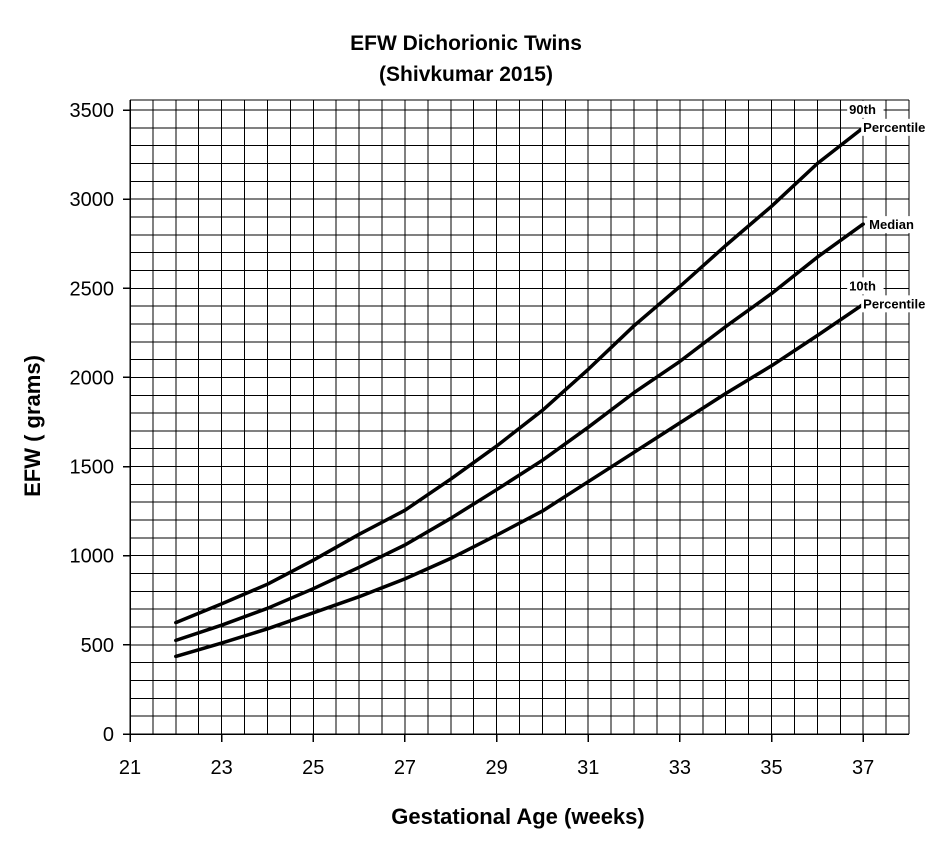  I want to click on series-label: 90th Percentile, so click(893, 118).